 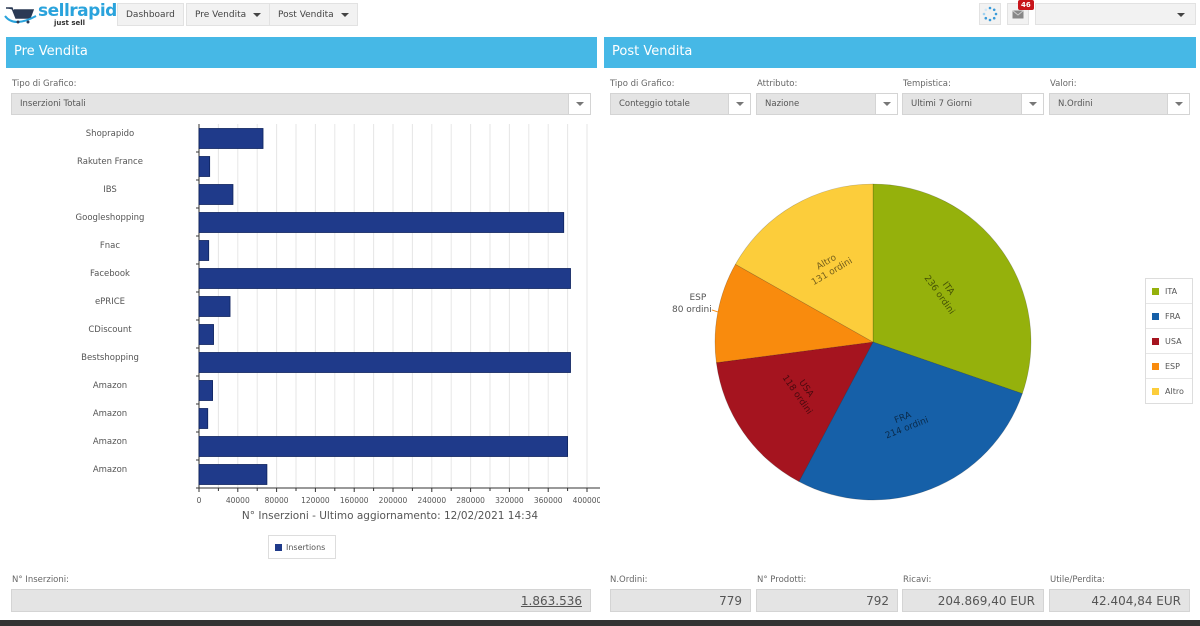 I want to click on profit-loss-label: Utile/Perdita:, so click(x=1077, y=580).